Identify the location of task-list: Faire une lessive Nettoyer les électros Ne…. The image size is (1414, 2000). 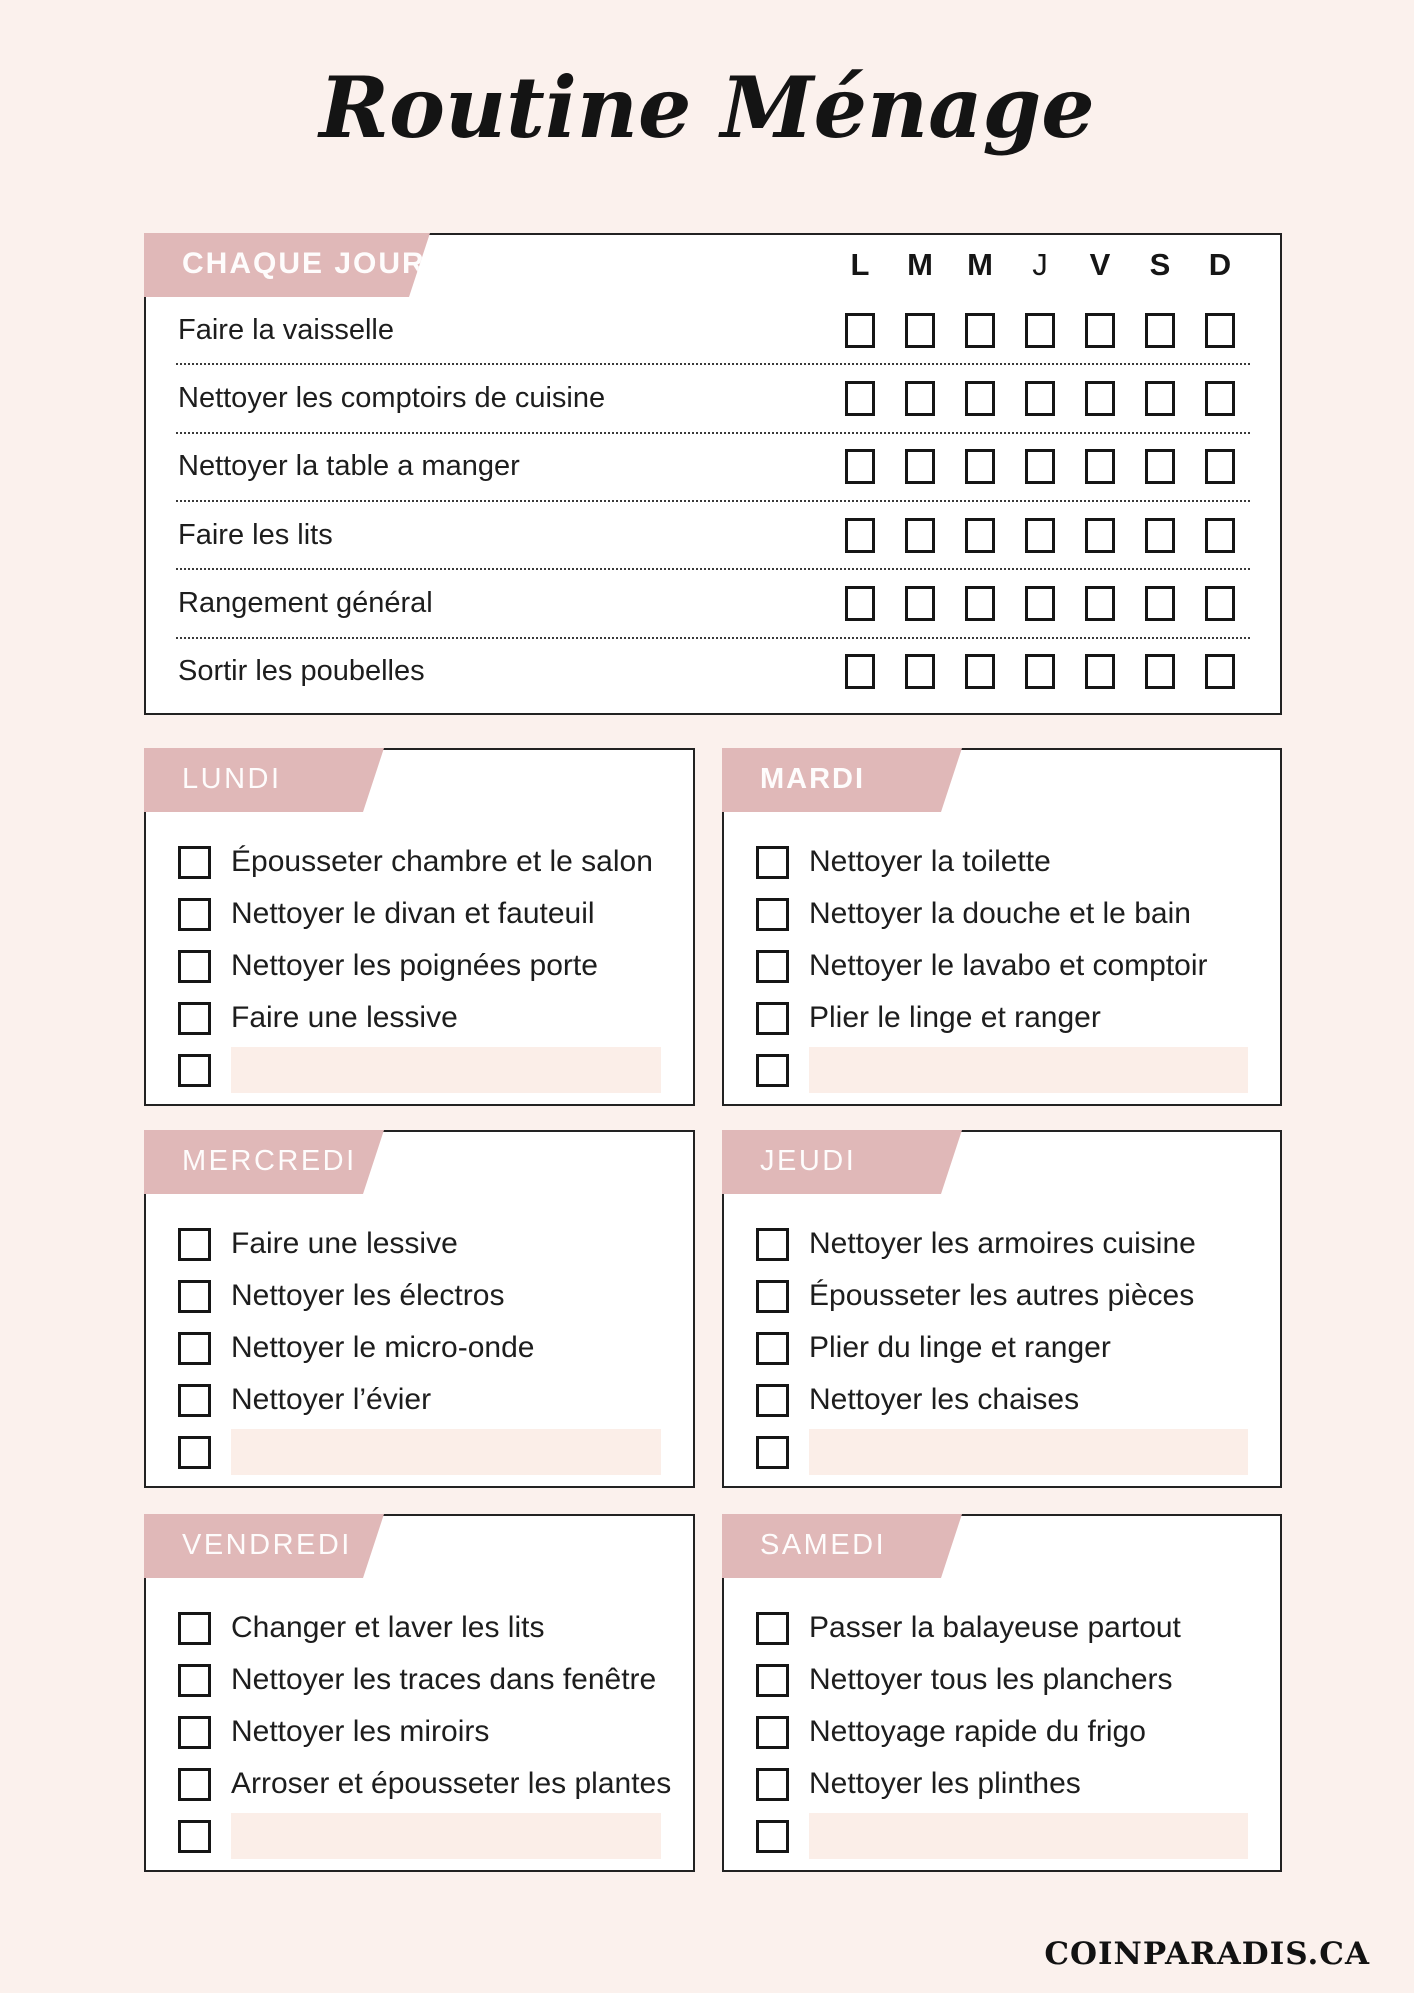
(419, 1348).